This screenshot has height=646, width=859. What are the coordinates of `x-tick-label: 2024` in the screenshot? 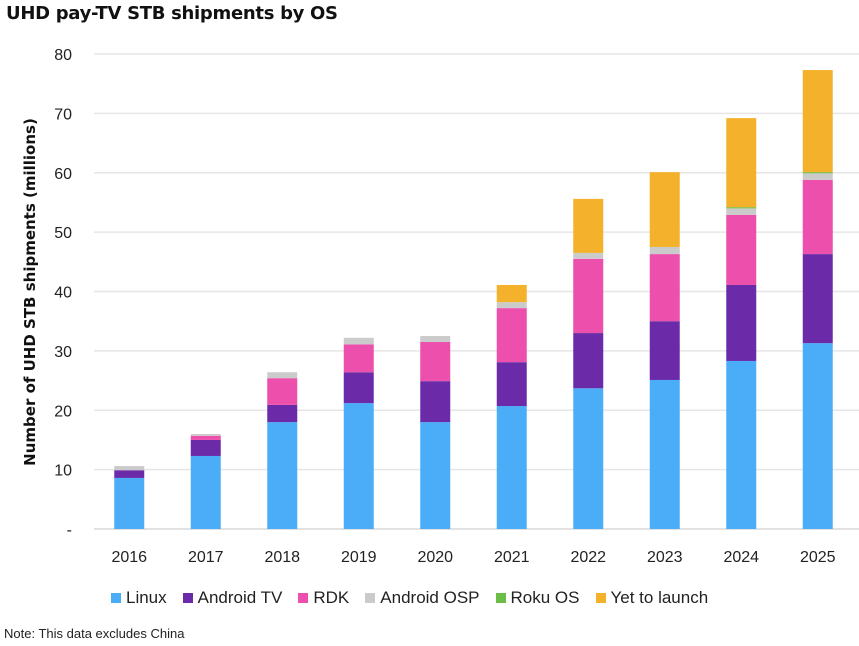 It's located at (741, 557).